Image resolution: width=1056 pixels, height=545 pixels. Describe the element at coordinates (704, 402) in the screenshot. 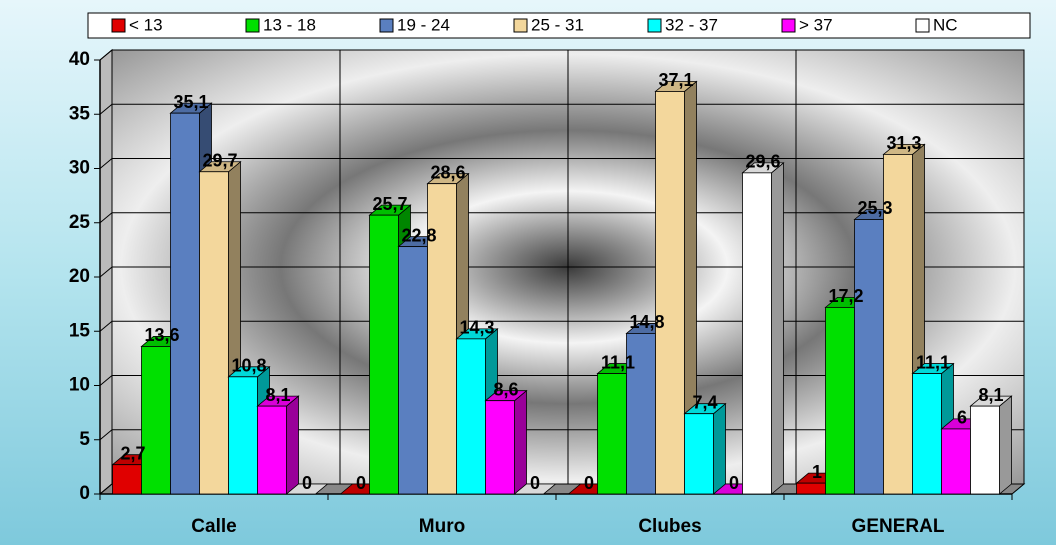

I see `value-label: 7,4` at that location.